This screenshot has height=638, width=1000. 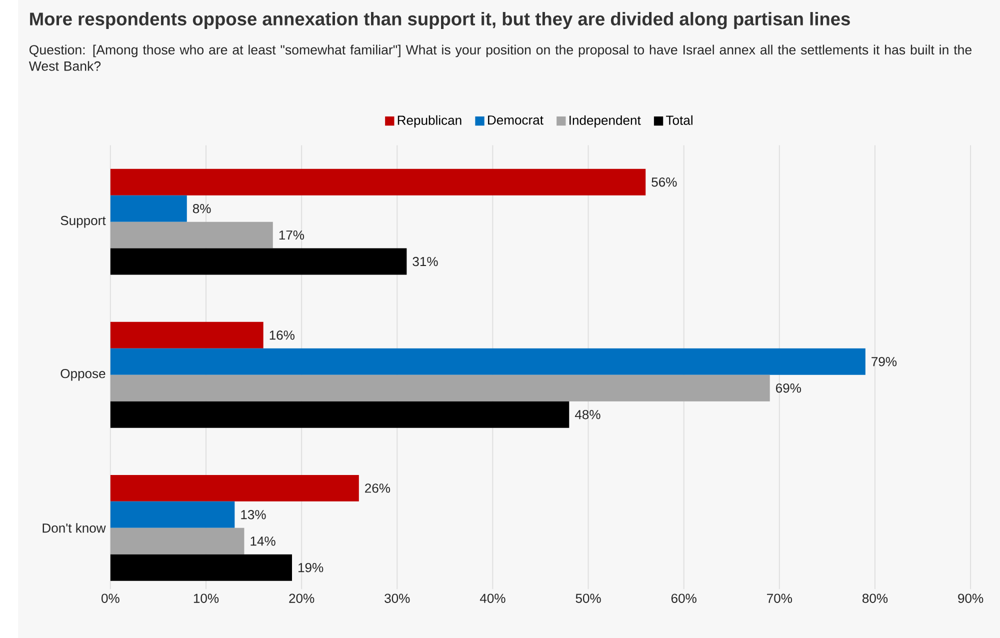 What do you see at coordinates (788, 388) in the screenshot?
I see `data-label: 69%` at bounding box center [788, 388].